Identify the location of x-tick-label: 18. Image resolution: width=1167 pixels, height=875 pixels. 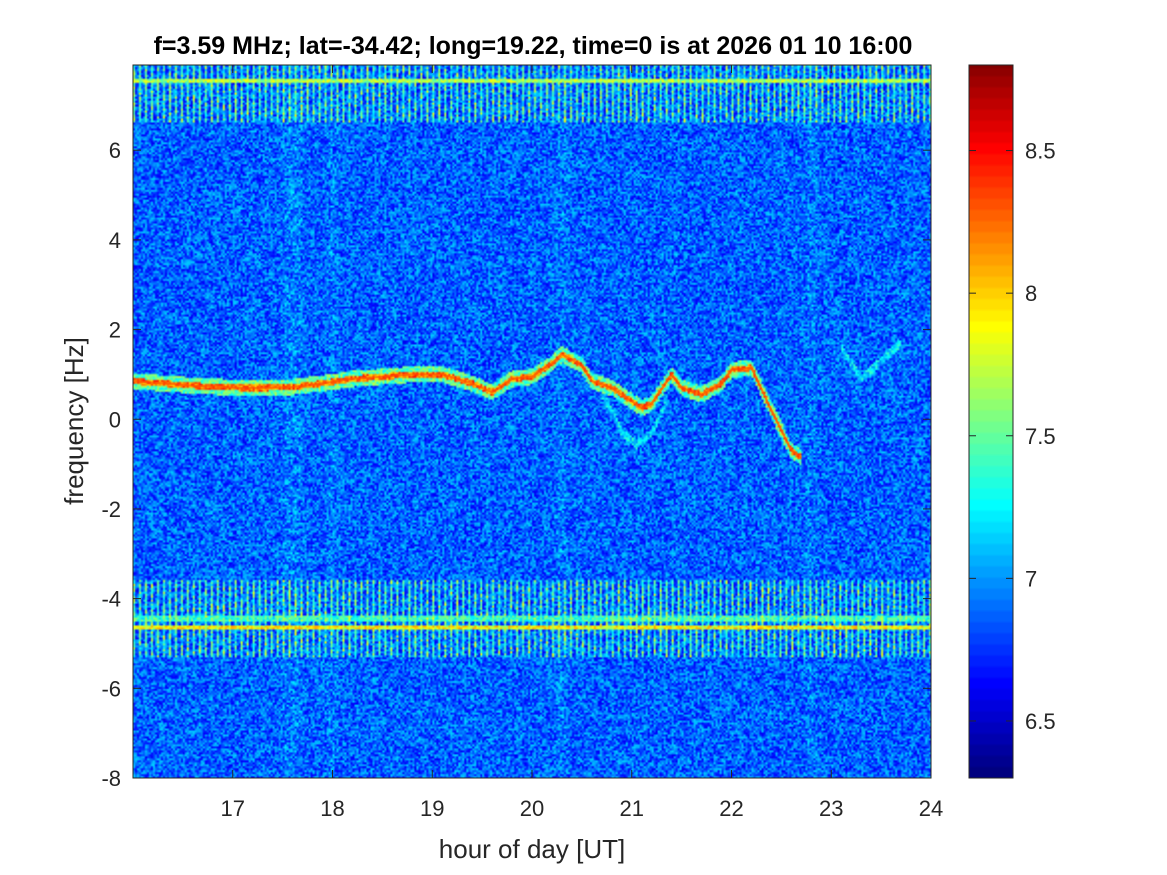
(332, 808).